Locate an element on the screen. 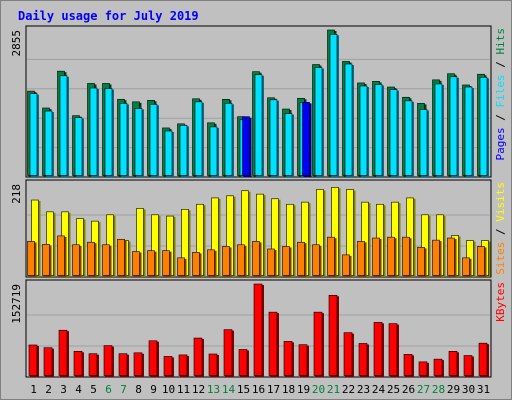  day-label-28: 28 is located at coordinates (438, 389).